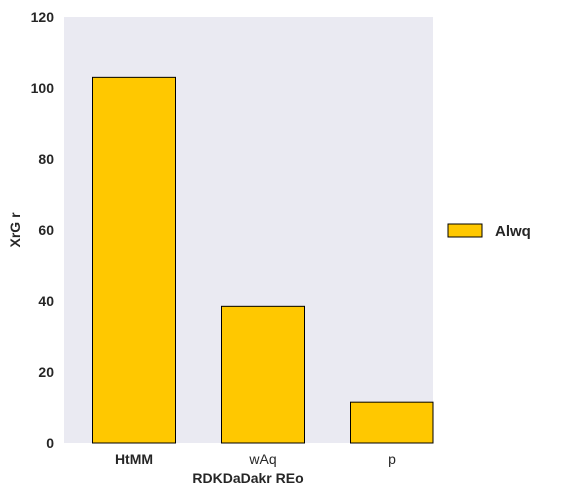 The image size is (568, 497). I want to click on x-tick-label: wAq, so click(262, 459).